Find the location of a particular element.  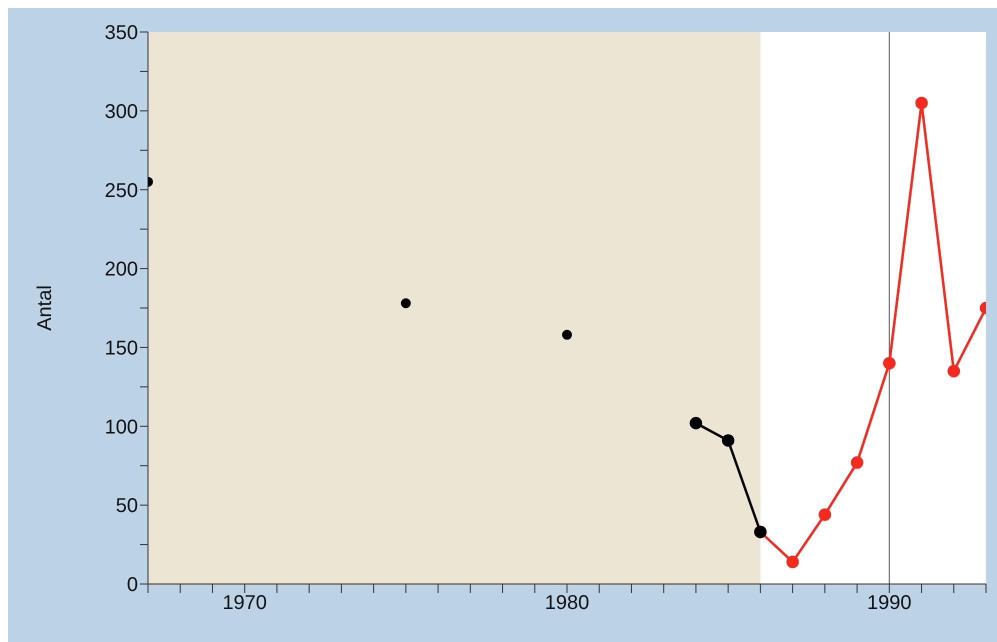

y-tick-label: 300 is located at coordinates (121, 111).